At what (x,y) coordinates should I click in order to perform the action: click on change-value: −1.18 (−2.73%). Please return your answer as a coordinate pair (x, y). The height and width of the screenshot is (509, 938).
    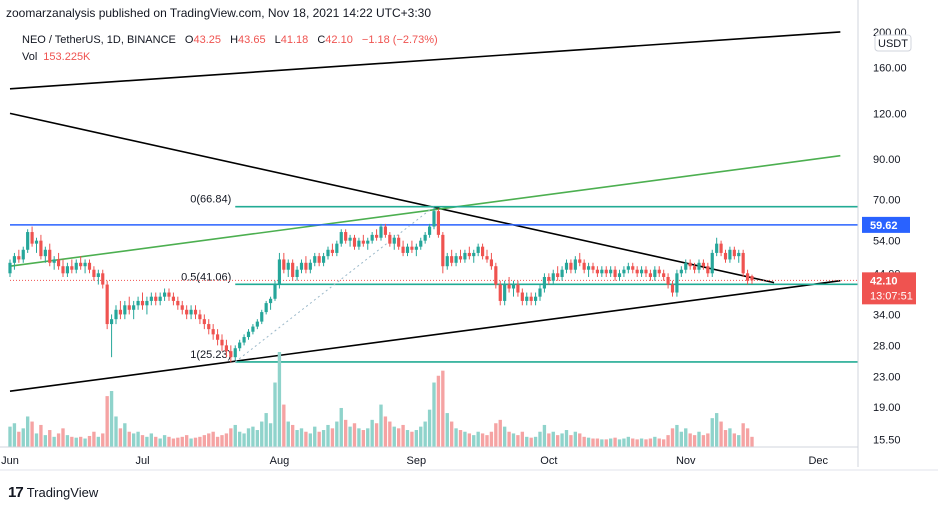
    Looking at the image, I should click on (399, 40).